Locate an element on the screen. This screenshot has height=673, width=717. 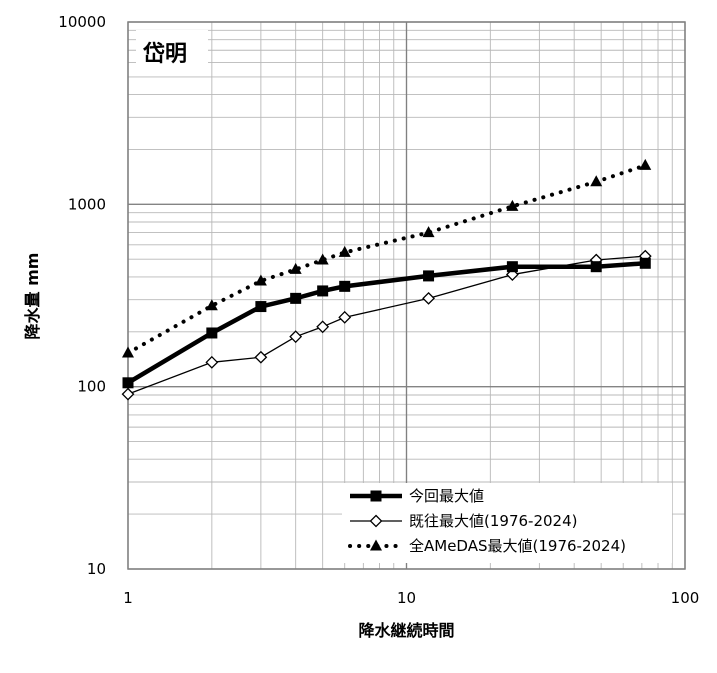
y-axis-title: 降水量 mm is located at coordinates (32, 296).